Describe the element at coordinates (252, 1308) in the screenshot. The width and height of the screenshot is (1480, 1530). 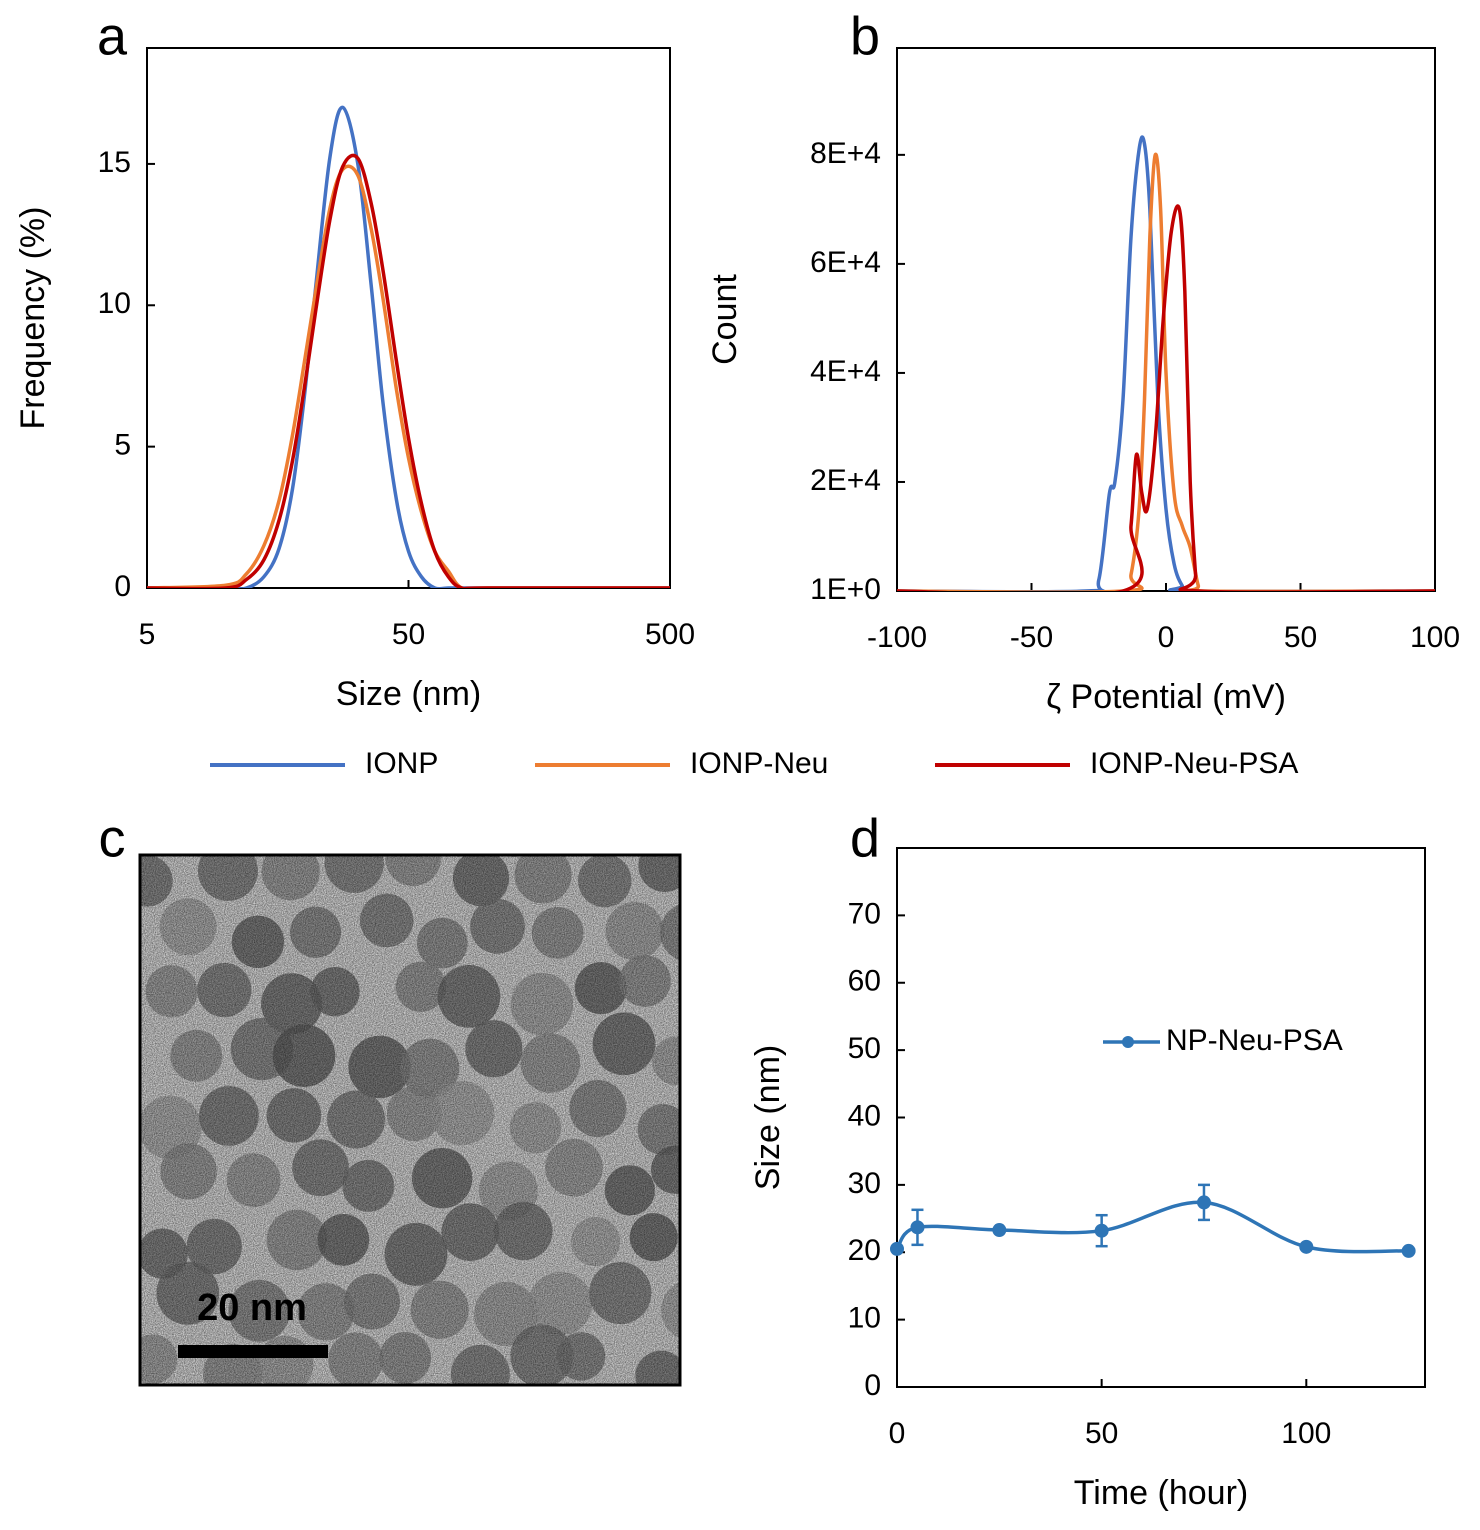
I see `scale-bar-label: 20 nm` at that location.